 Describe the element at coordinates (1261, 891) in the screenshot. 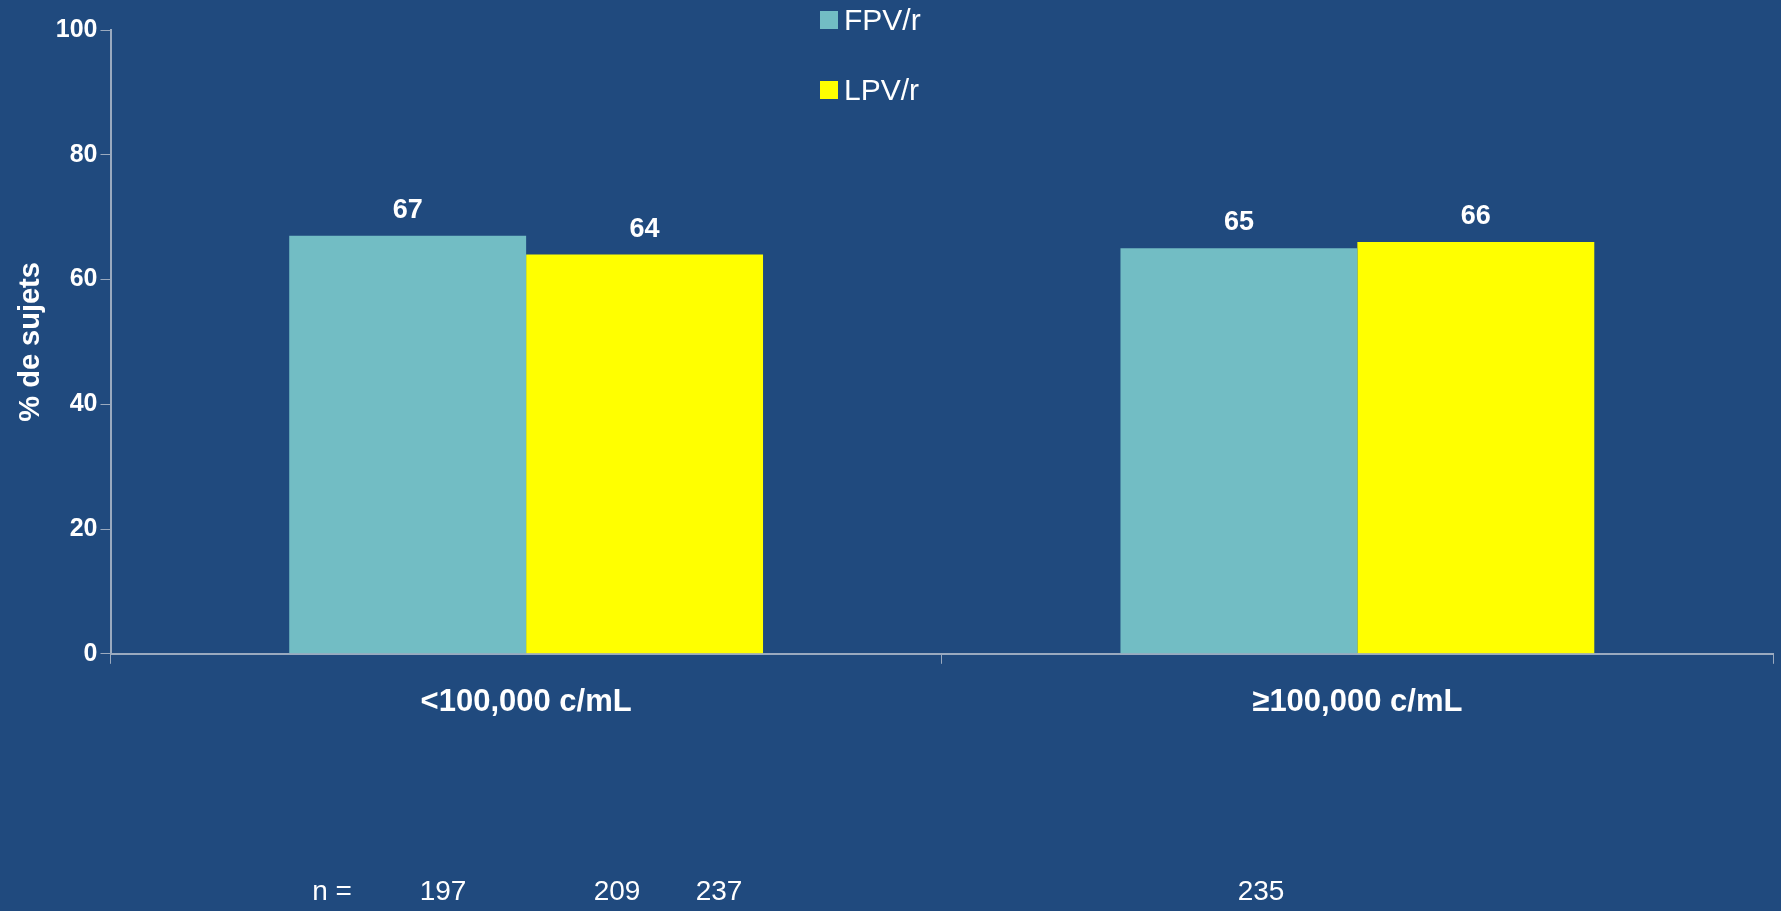

I see `text: 235` at that location.